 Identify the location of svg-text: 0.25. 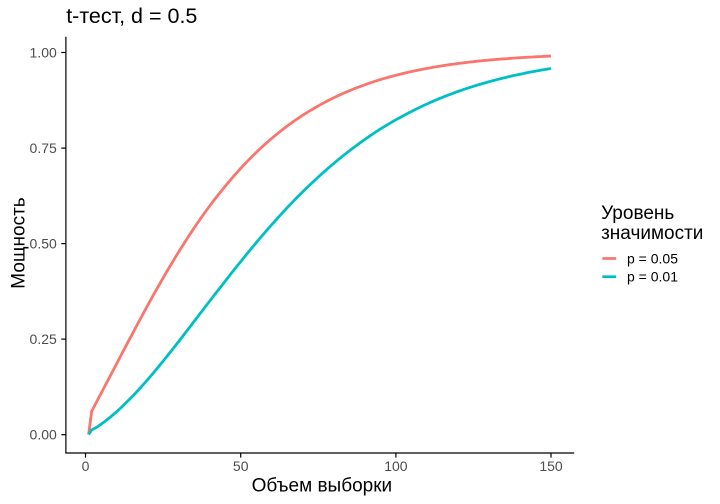
(43, 339).